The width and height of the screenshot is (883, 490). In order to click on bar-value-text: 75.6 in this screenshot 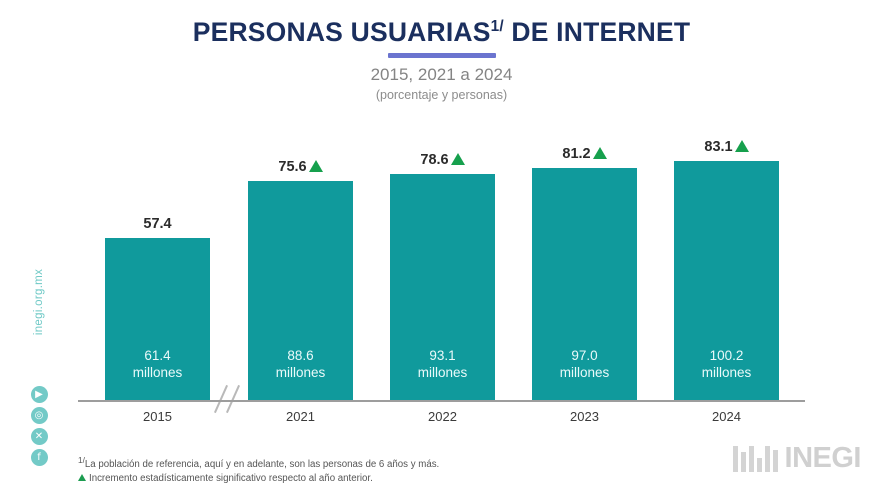, I will do `click(292, 167)`.